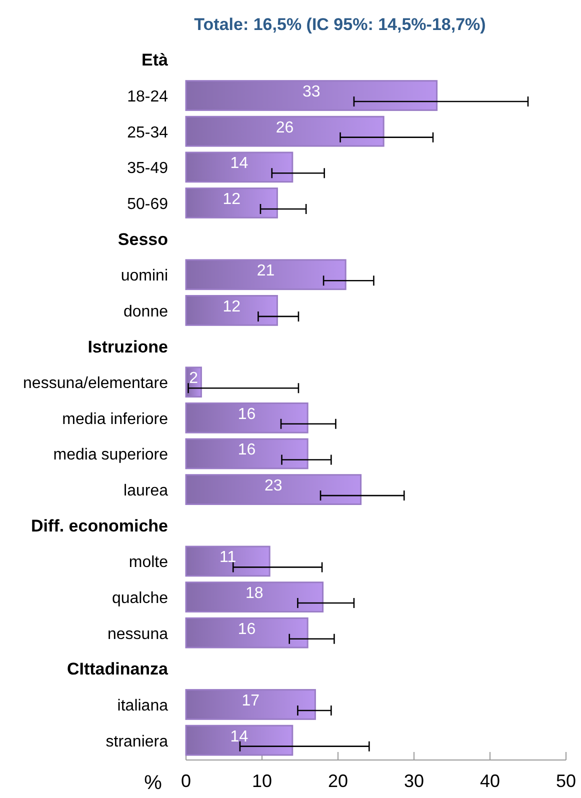 This screenshot has height=798, width=581. Describe the element at coordinates (255, 593) in the screenshot. I see `data-label: 18` at that location.